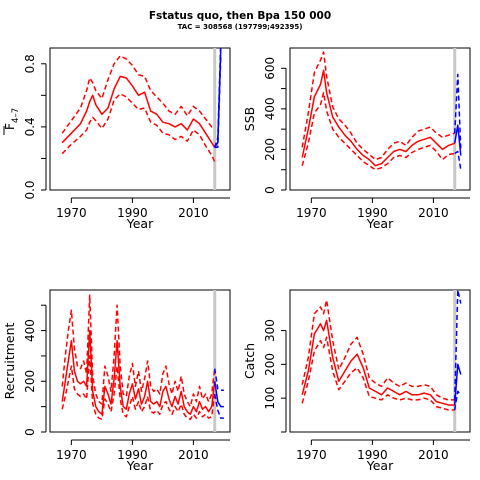  I want to click on y-tick-label: 0.0, so click(30, 189).